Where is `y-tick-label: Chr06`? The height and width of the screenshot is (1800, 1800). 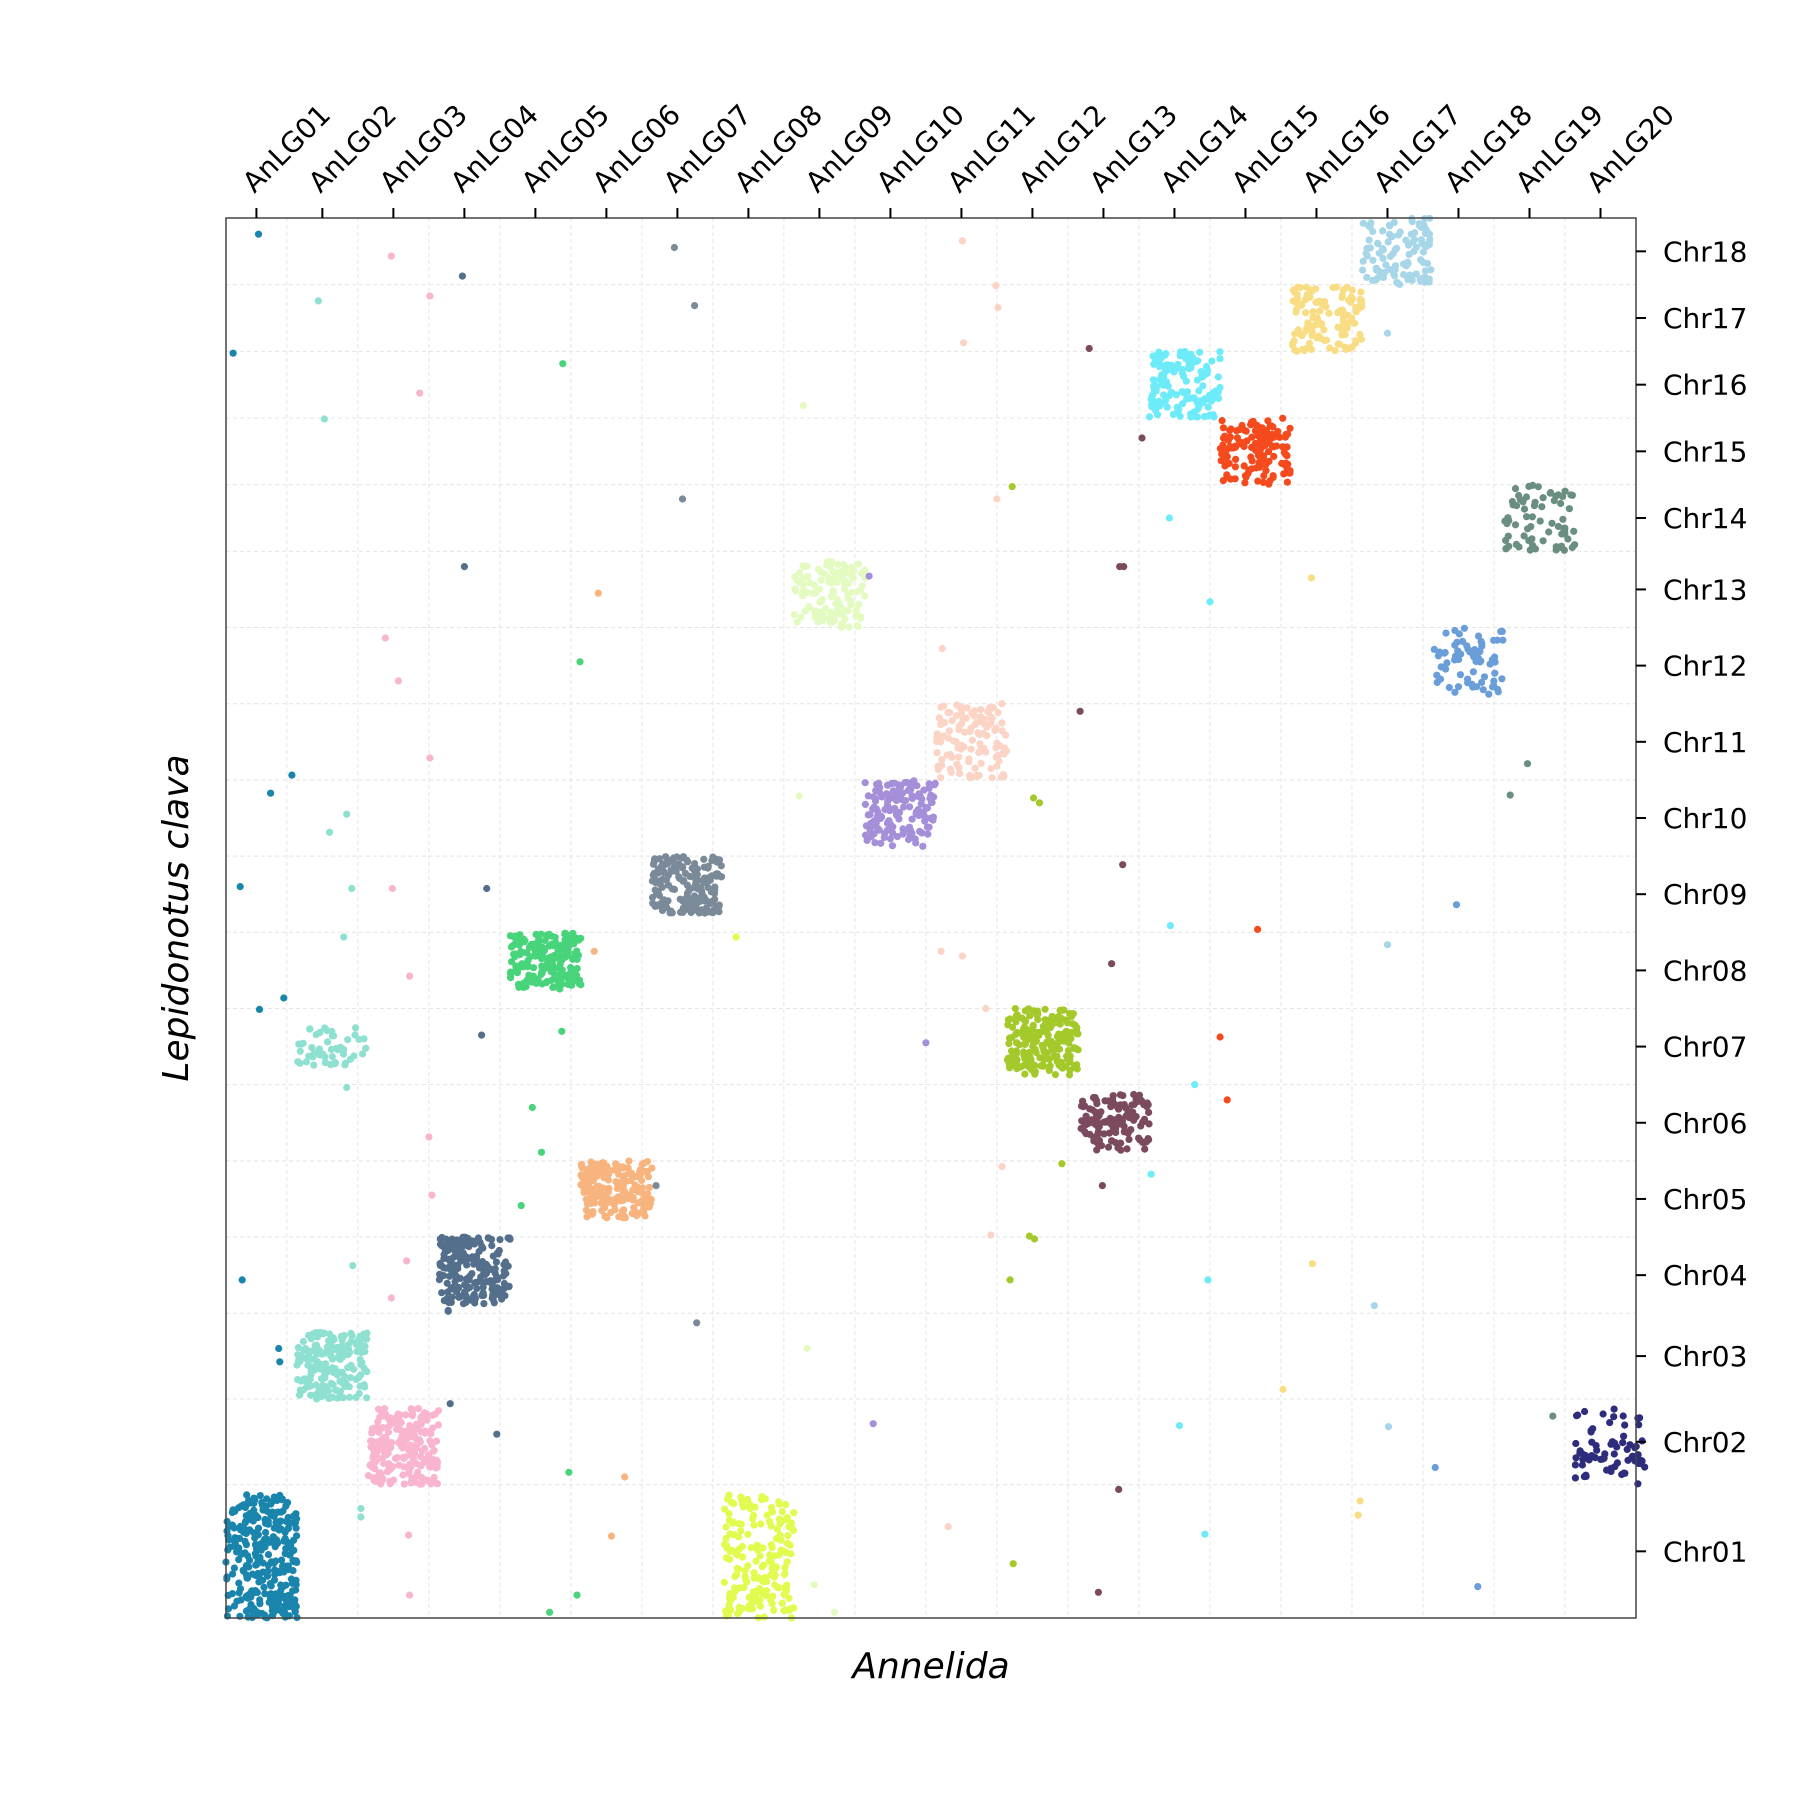 y-tick-label: Chr06 is located at coordinates (1705, 1123).